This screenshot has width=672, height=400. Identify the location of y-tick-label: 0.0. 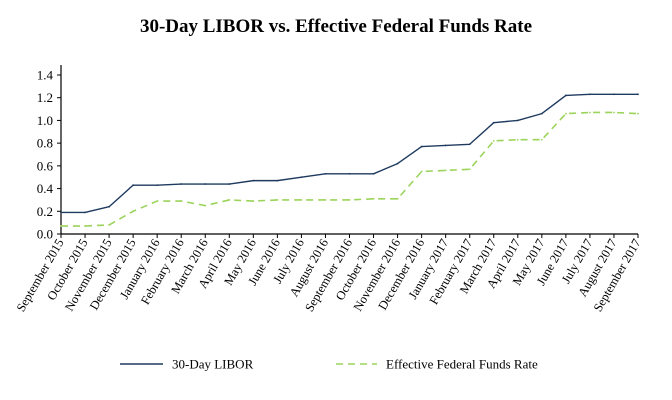
(45, 234).